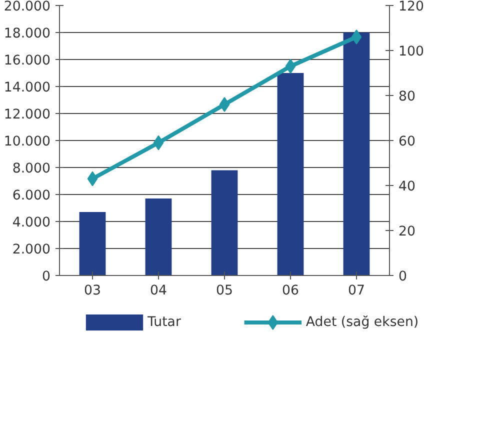 This screenshot has height=442, width=489. I want to click on y2-tick-label: 60, so click(407, 142).